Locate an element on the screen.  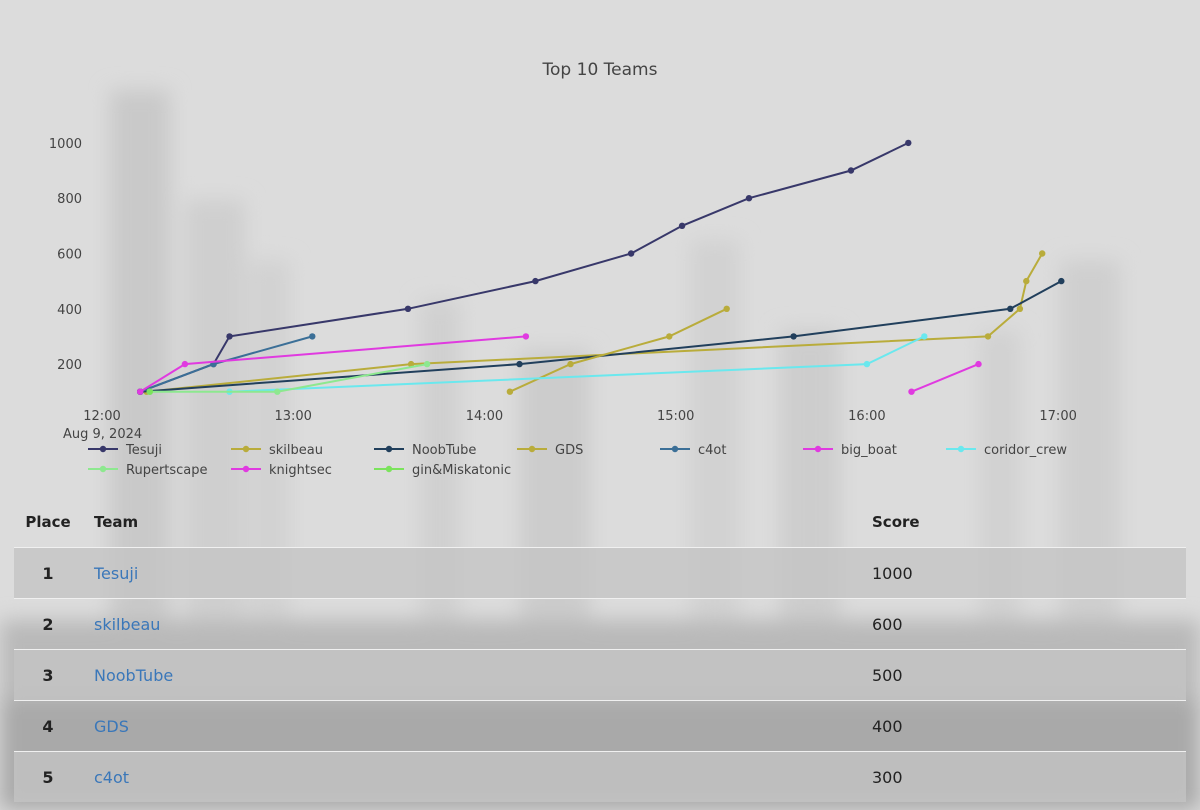
legend-item: knightsec is located at coordinates (281, 470).